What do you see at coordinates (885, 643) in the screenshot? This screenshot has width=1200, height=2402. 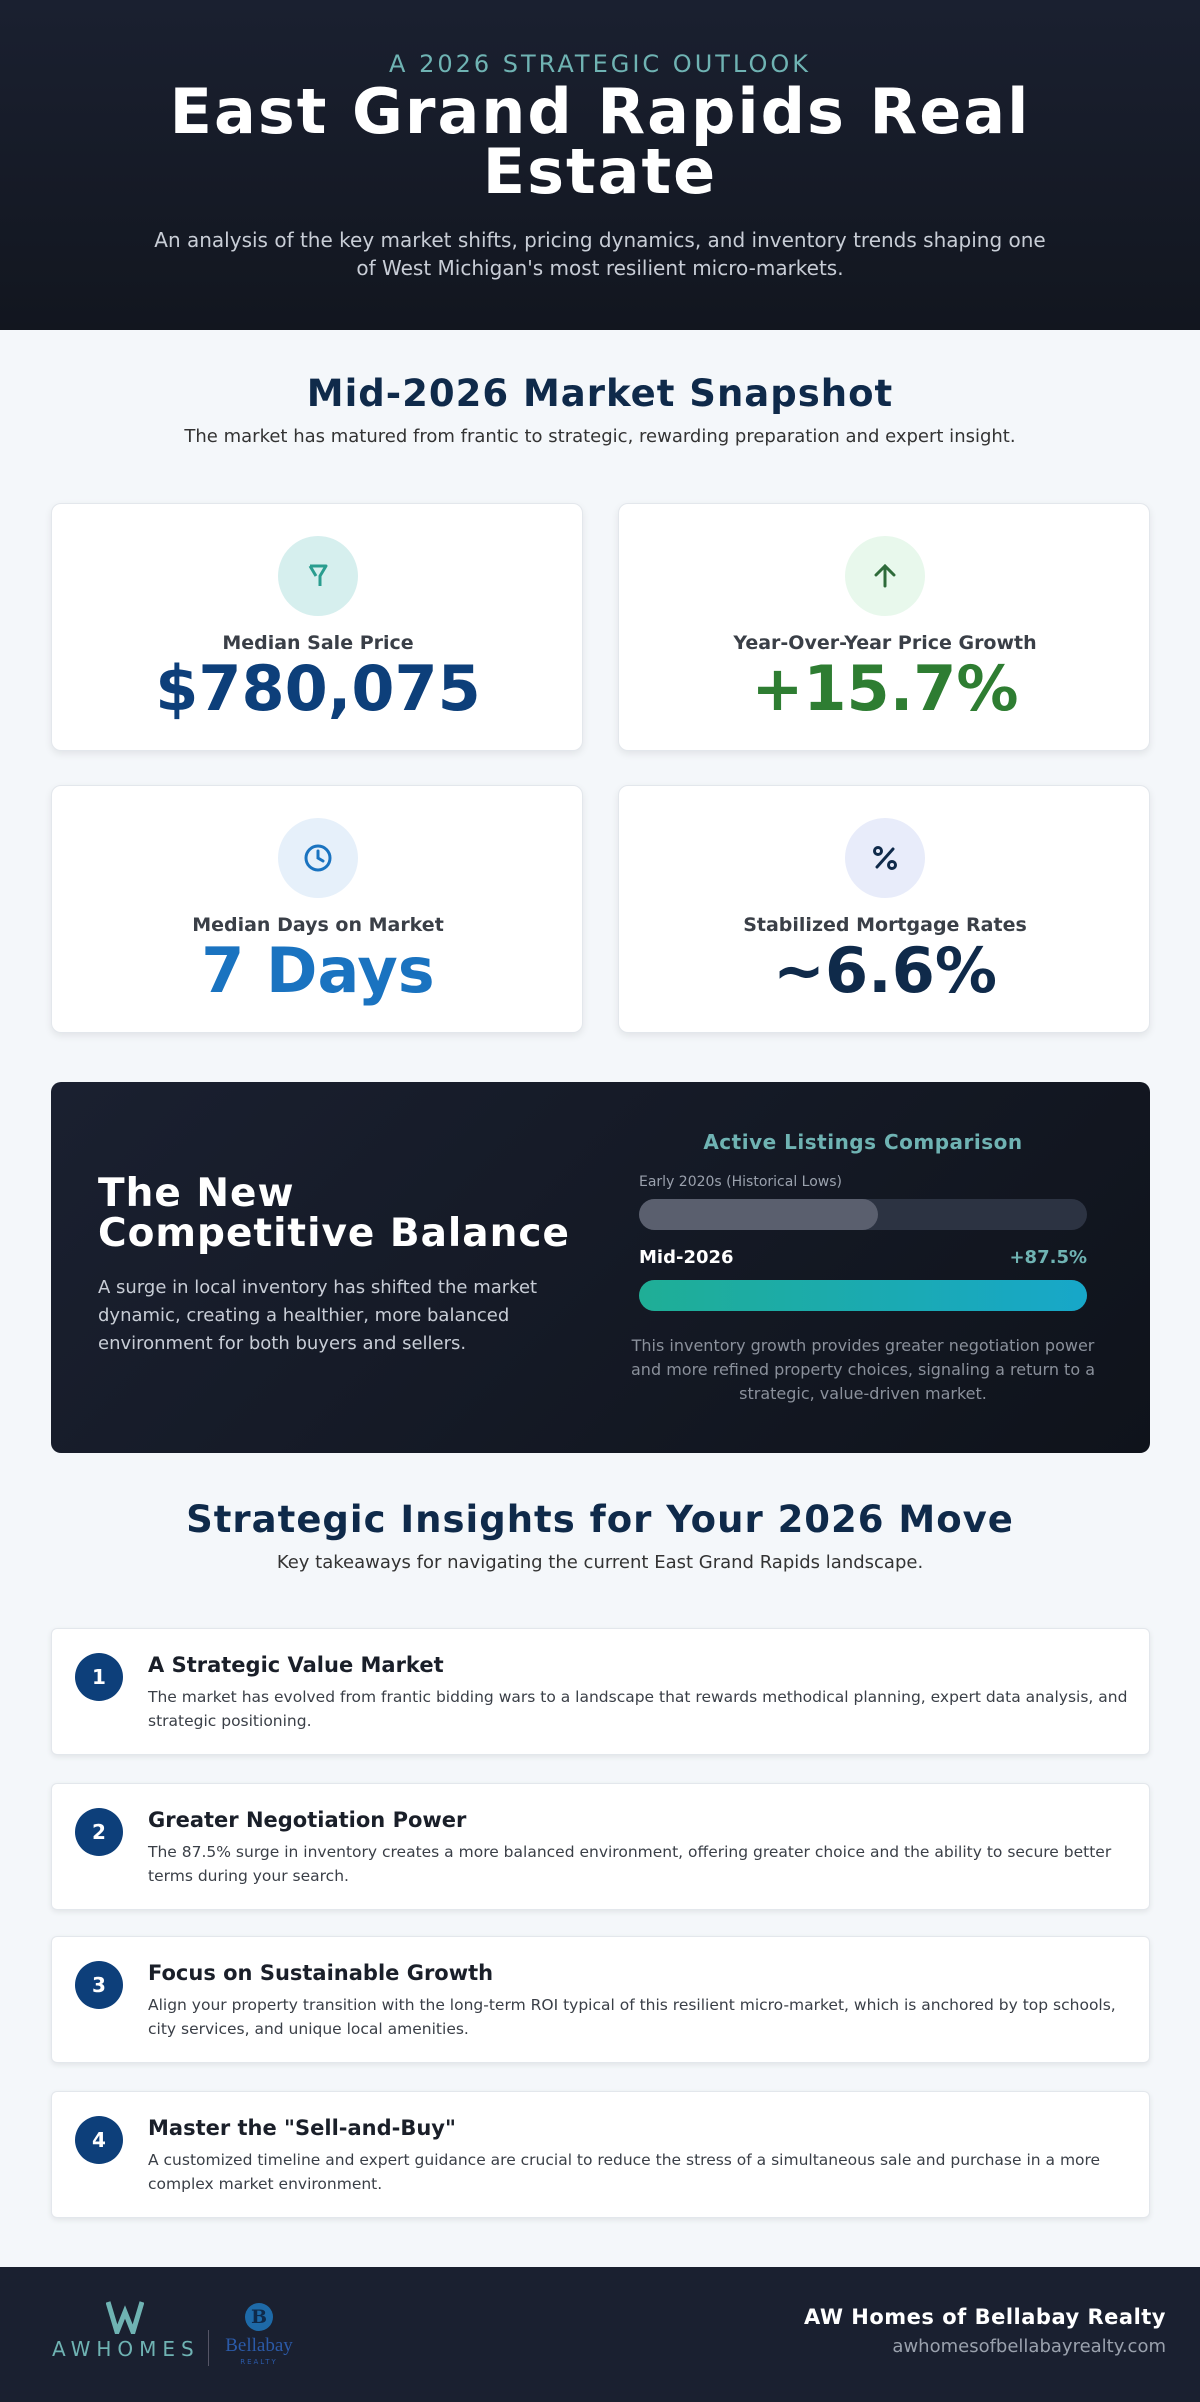 I see `stat-label: Year-Over-Year Price Growth` at bounding box center [885, 643].